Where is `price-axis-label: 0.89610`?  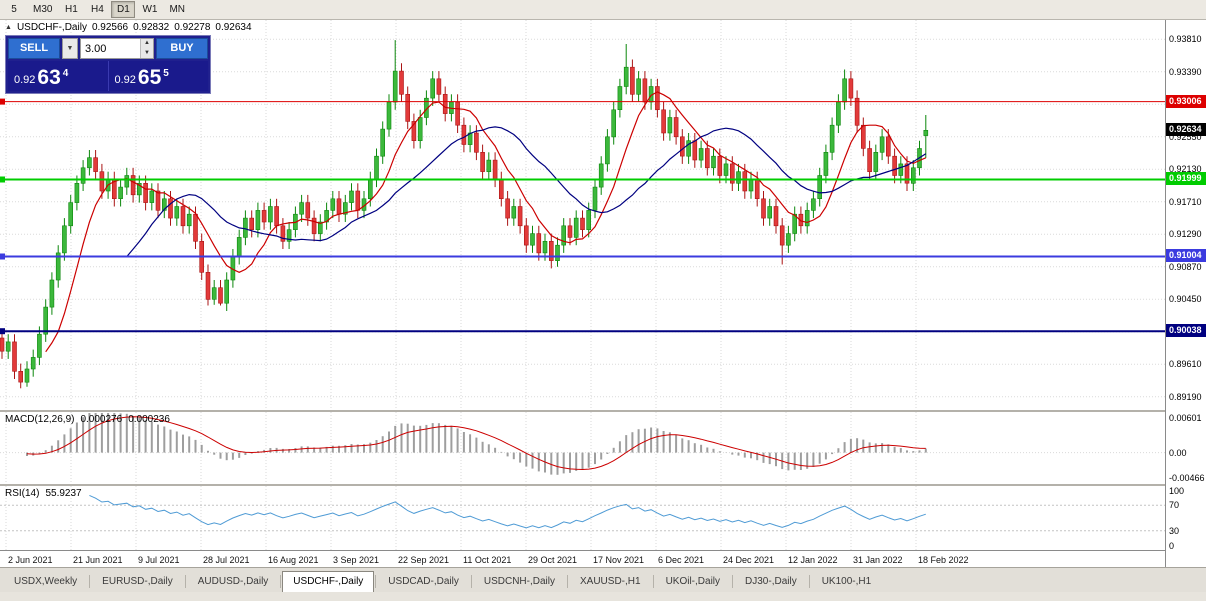 price-axis-label: 0.89610 is located at coordinates (1185, 364).